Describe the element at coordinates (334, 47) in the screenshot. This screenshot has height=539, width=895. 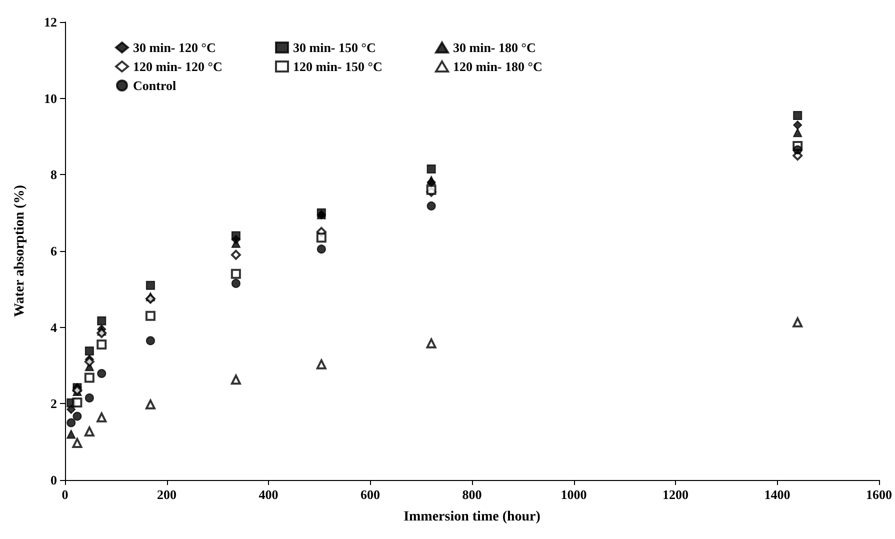
I see `legend-label: 30 min- 150 °C` at that location.